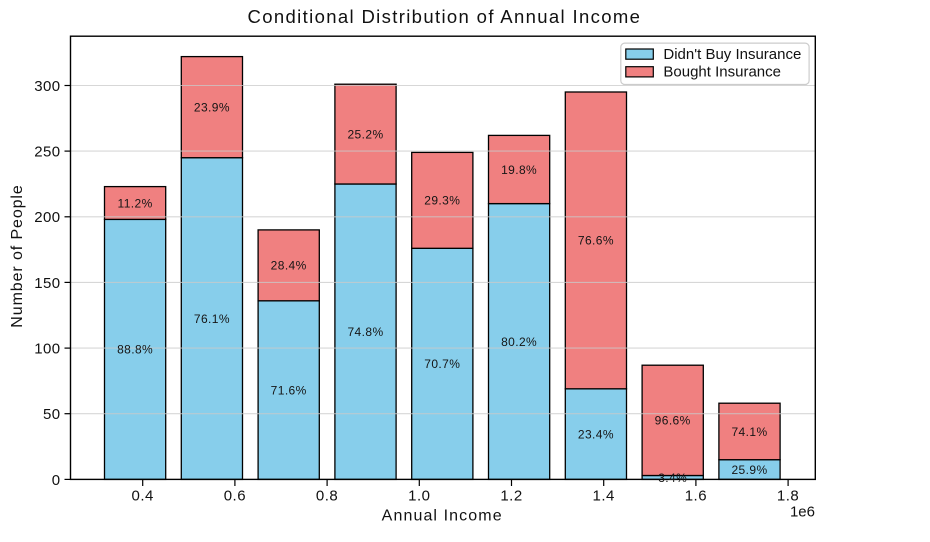 This screenshot has height=542, width=930. What do you see at coordinates (17, 255) in the screenshot?
I see `svg-text: Number of People` at bounding box center [17, 255].